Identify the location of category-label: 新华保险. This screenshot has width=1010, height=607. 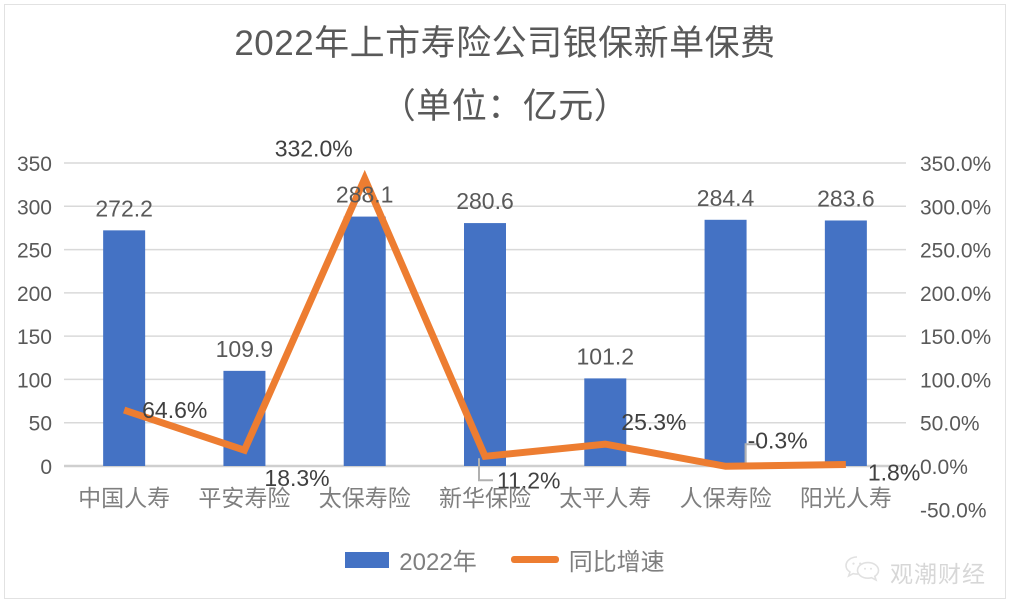
(485, 498).